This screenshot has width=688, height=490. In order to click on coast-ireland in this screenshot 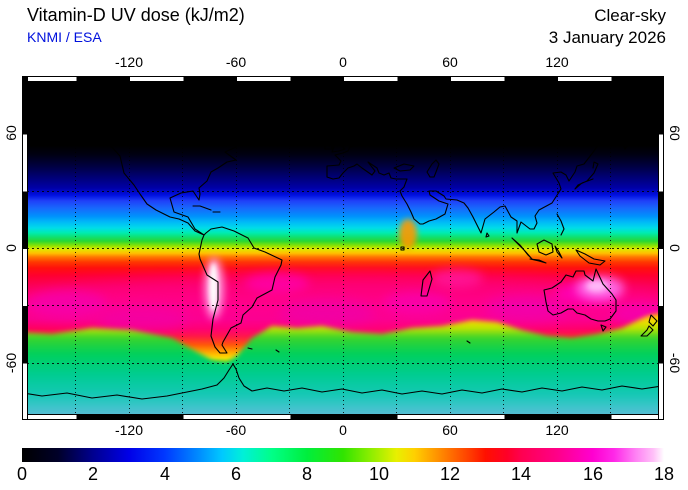, I will do `click(328, 146)`.